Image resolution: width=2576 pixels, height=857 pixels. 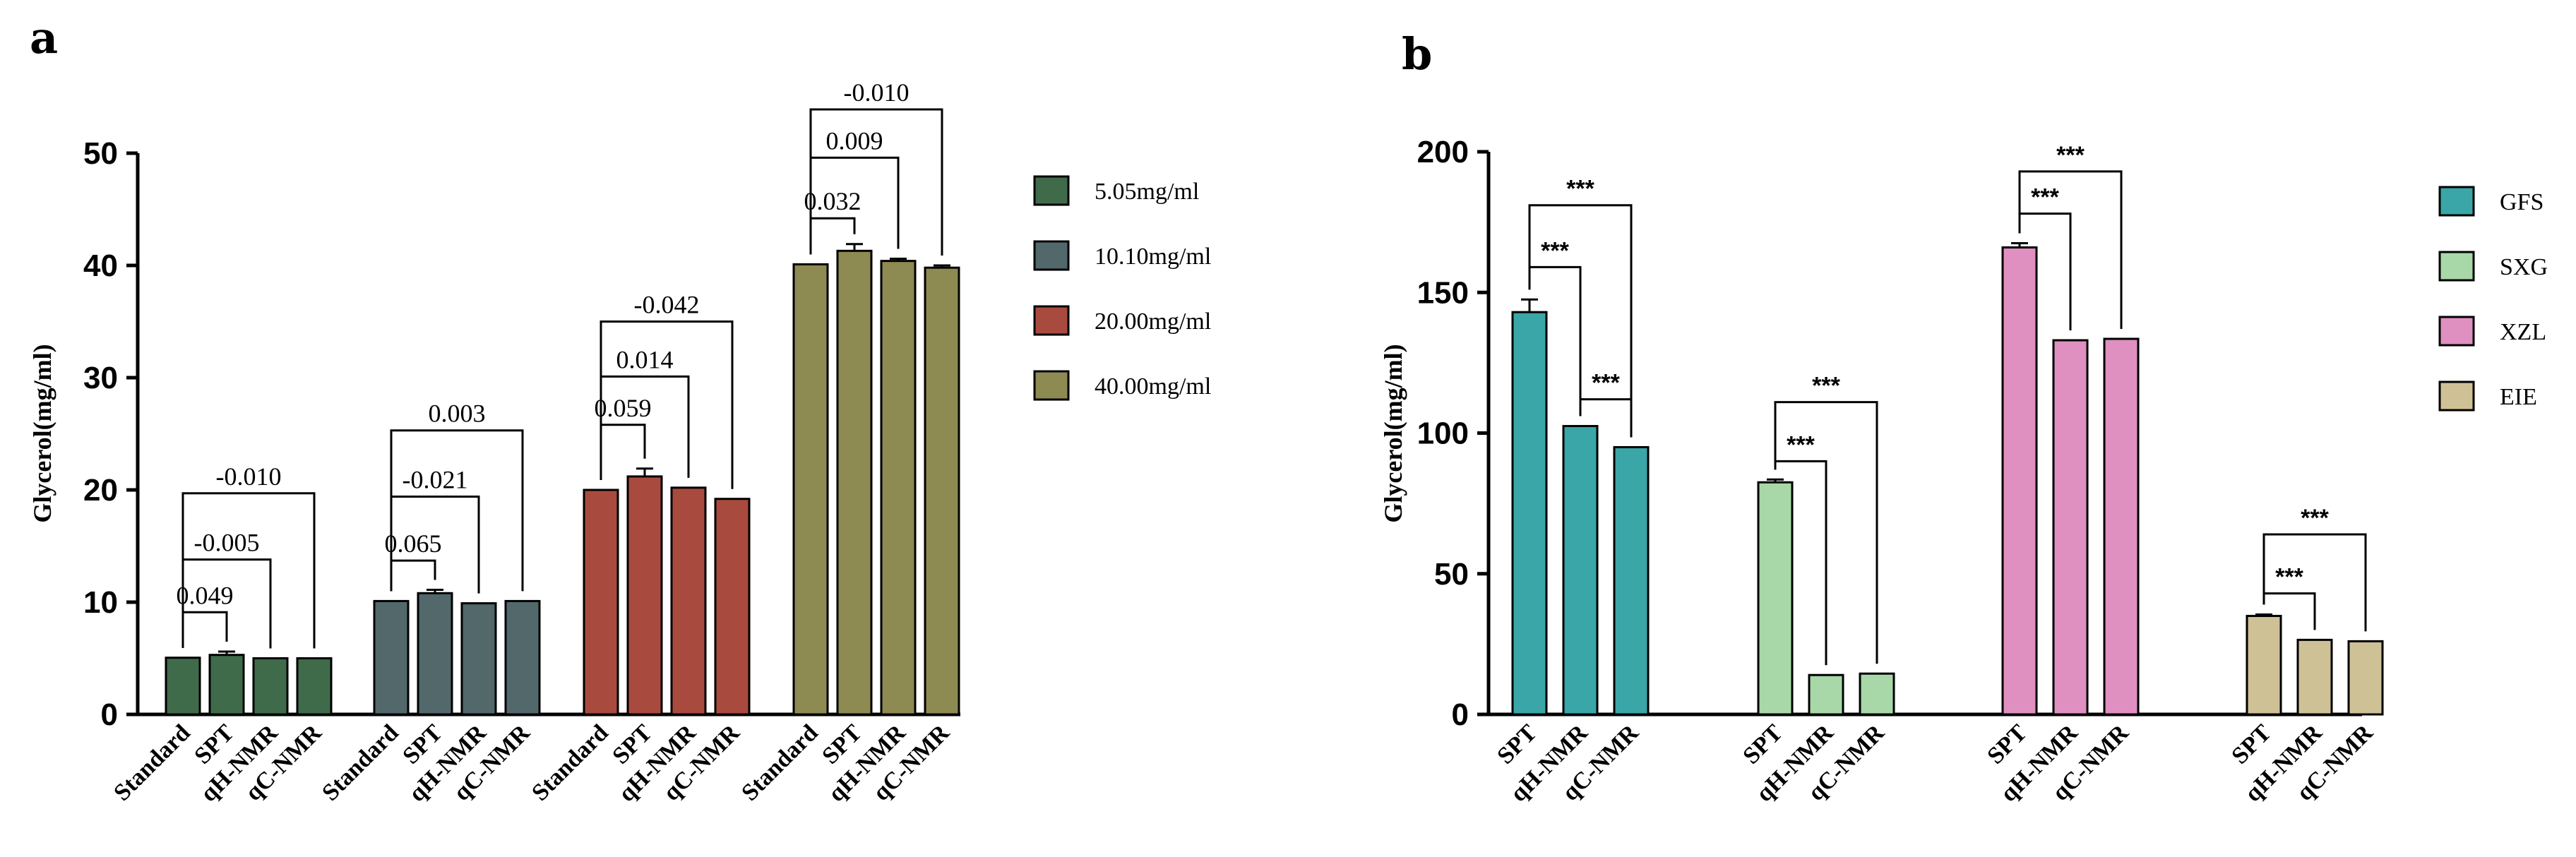 I want to click on significance-bracket: 0.049, so click(x=205, y=614).